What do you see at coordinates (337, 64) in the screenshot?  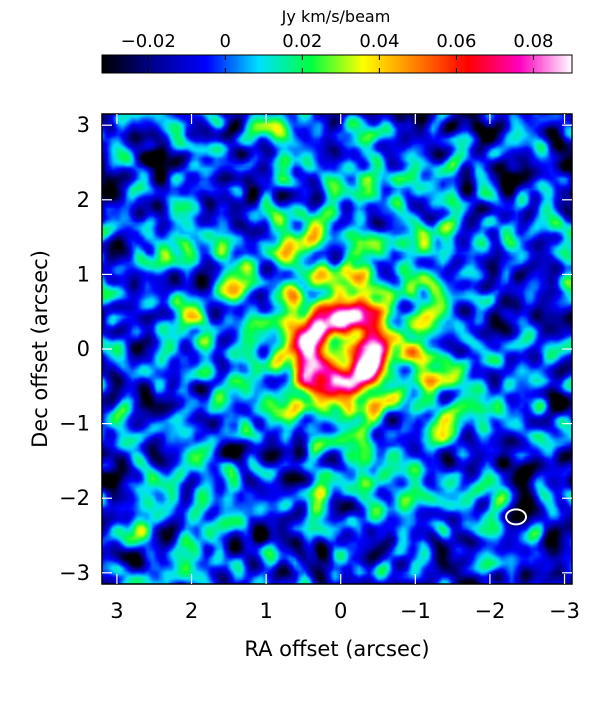 I see `colorbar-gradient` at bounding box center [337, 64].